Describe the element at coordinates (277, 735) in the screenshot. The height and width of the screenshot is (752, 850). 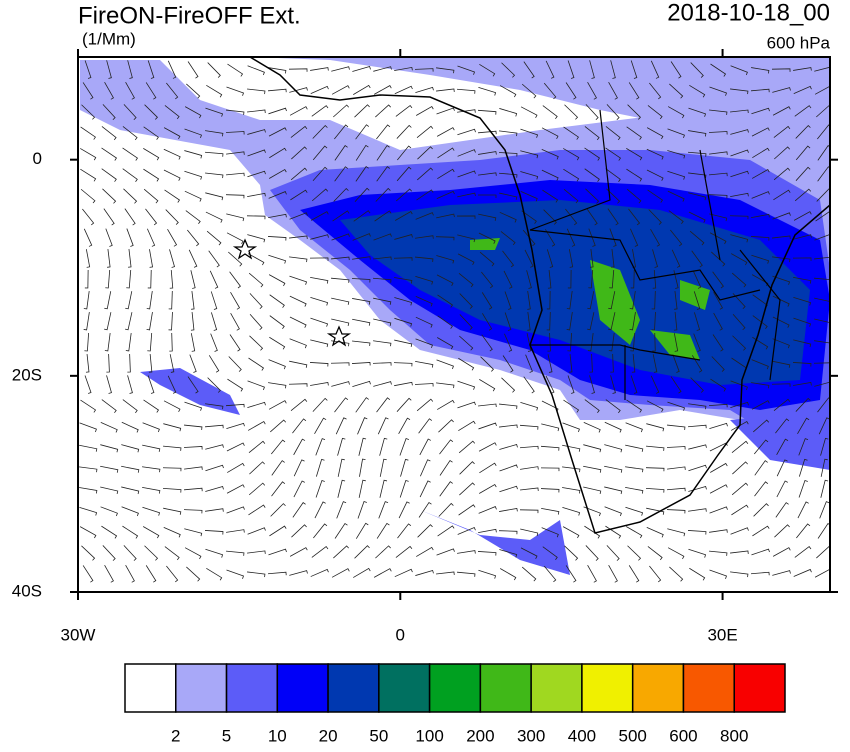
I see `colorbar-label: 10` at that location.